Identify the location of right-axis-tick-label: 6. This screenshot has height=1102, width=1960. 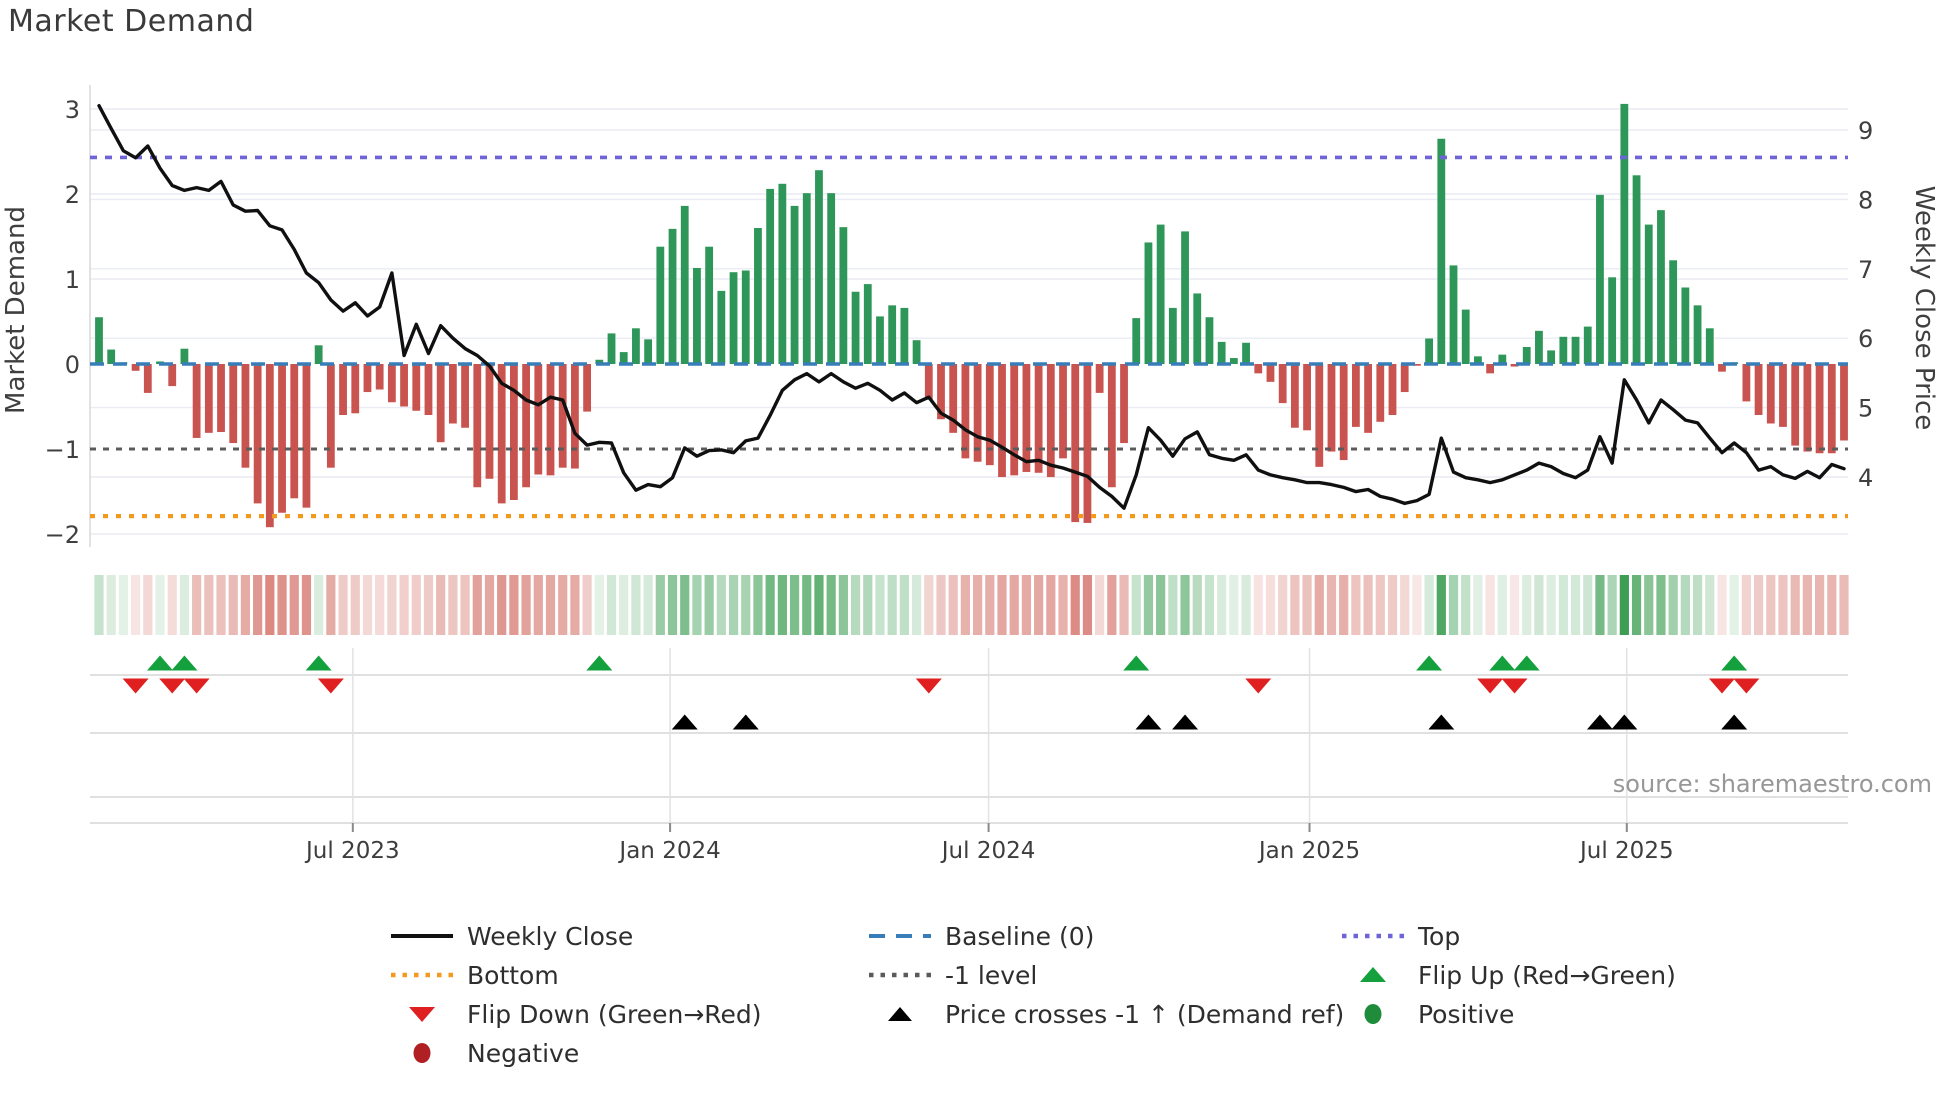
(1865, 339).